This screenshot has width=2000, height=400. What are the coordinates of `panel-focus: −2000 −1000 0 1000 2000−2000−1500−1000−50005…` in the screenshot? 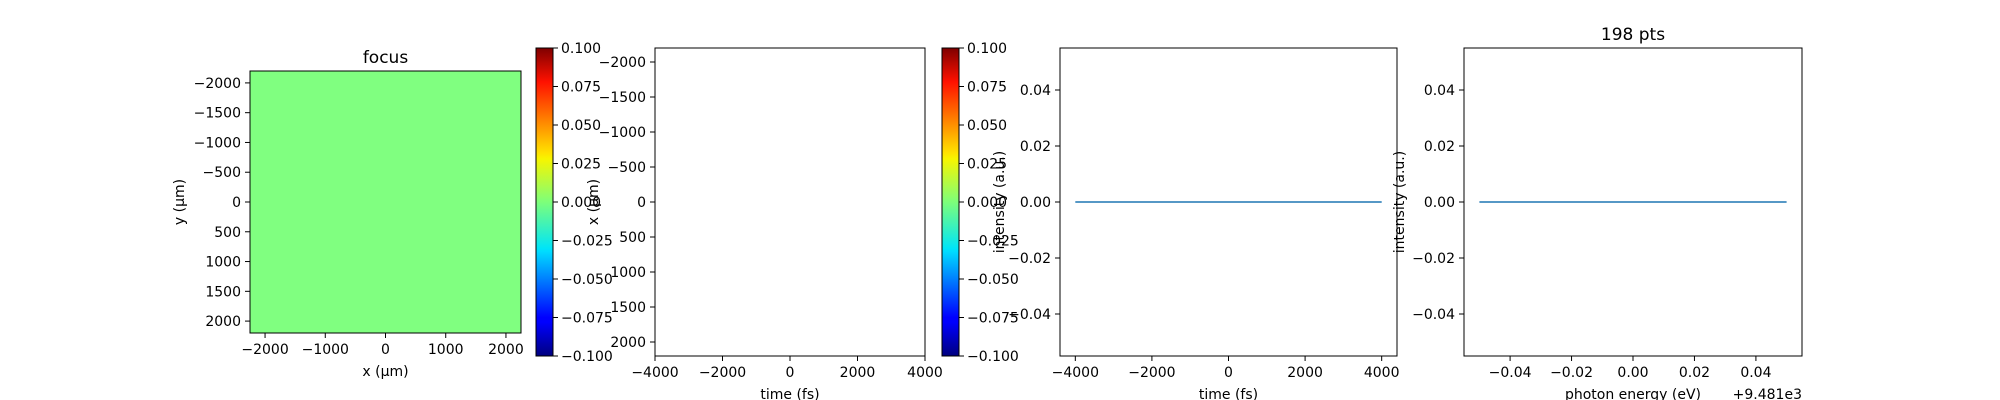 It's located at (348, 214).